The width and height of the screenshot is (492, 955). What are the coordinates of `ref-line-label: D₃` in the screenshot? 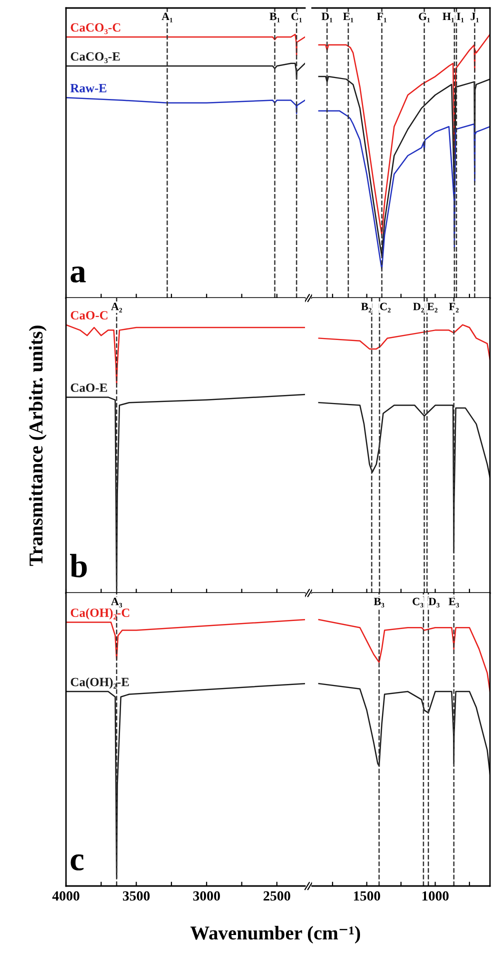 It's located at (434, 603).